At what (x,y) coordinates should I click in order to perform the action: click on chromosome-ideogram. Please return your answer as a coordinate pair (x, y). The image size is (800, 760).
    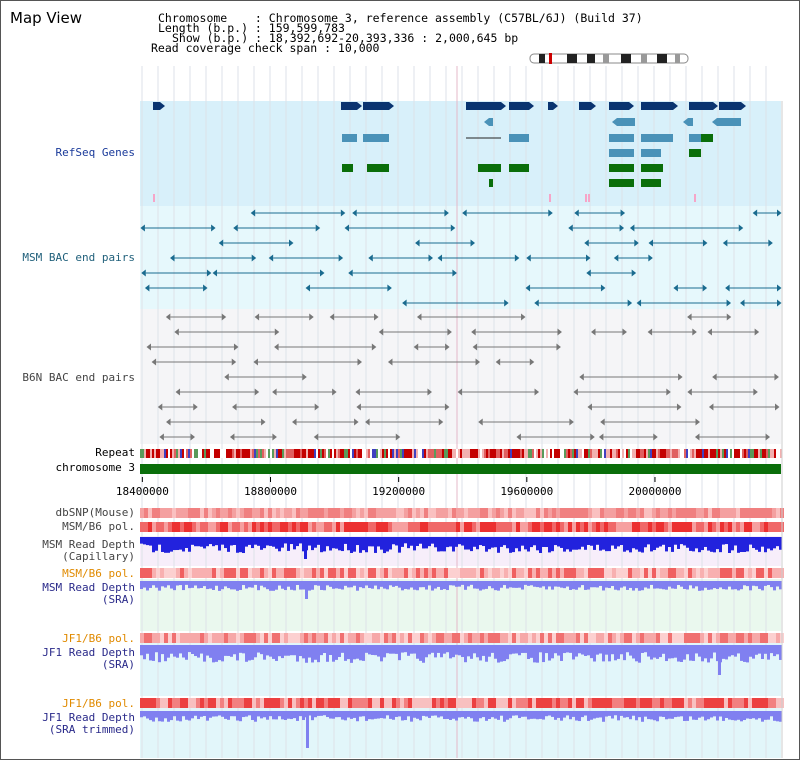
    Looking at the image, I should click on (610, 59).